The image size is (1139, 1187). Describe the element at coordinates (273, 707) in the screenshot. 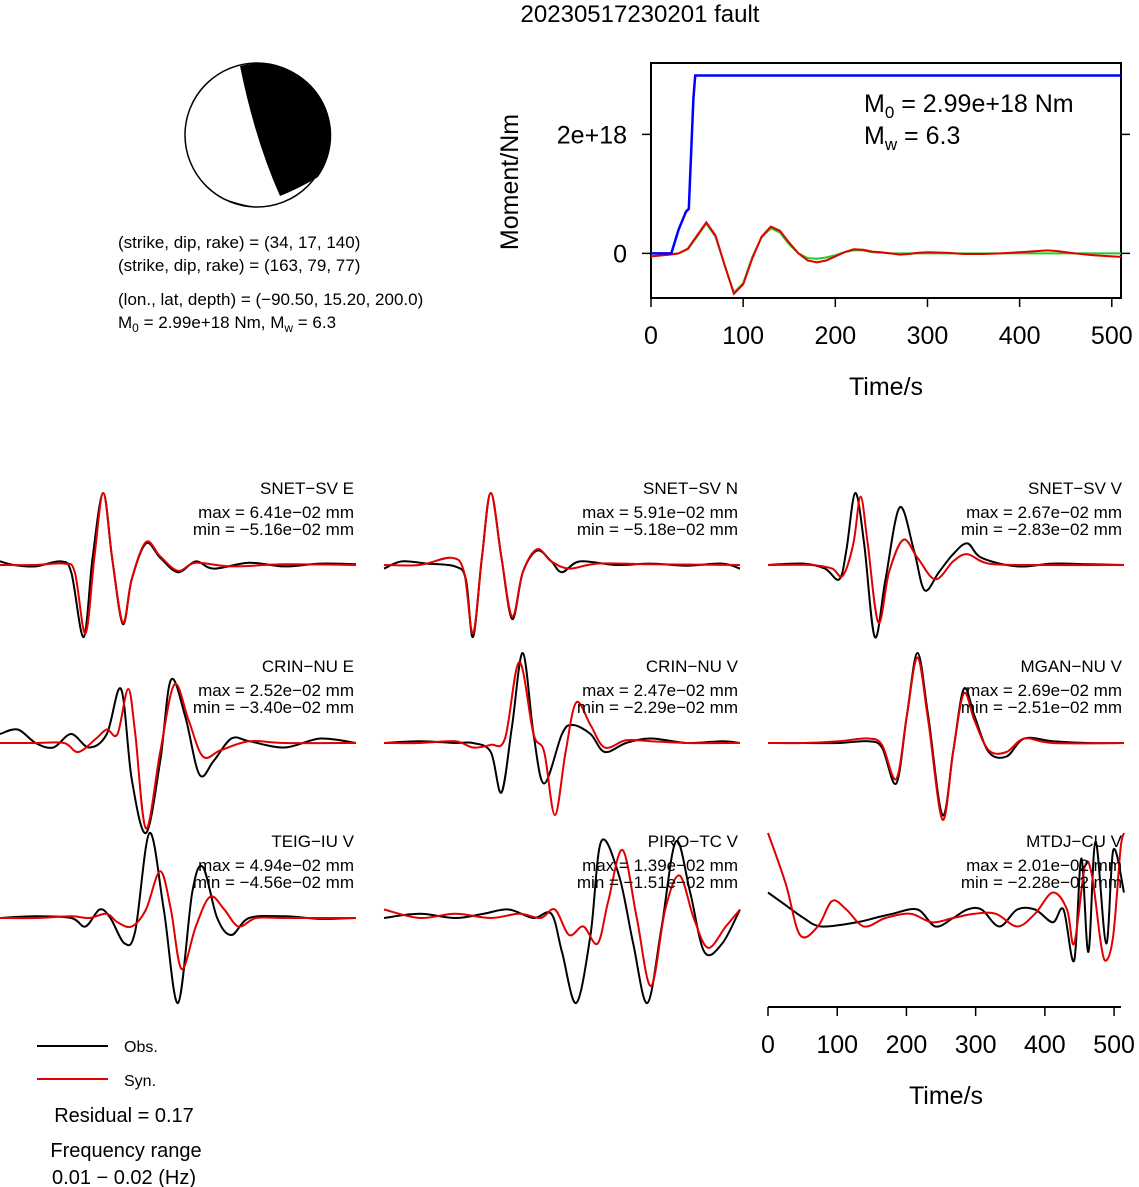

I see `waveform-min-label: min = −3.40e−02 mm` at that location.